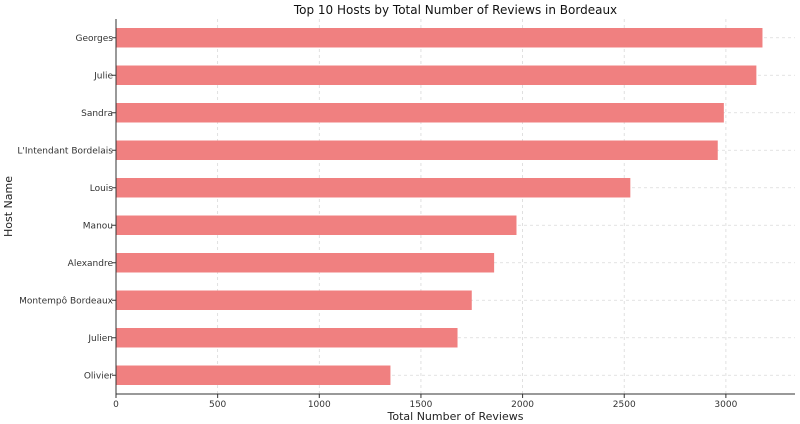 The height and width of the screenshot is (424, 800). I want to click on x-tick-labels: 0 500 1000 1500 2000 2500 3000, so click(425, 405).